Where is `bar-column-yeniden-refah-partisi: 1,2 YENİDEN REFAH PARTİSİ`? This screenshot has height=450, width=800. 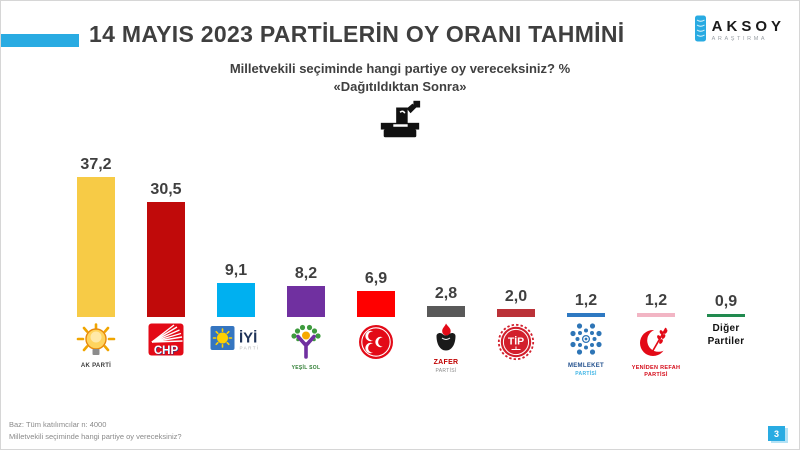
bar-column-yeniden-refah-partisi: 1,2 YENİDEN REFAH PARTİSİ is located at coordinates (656, 265).